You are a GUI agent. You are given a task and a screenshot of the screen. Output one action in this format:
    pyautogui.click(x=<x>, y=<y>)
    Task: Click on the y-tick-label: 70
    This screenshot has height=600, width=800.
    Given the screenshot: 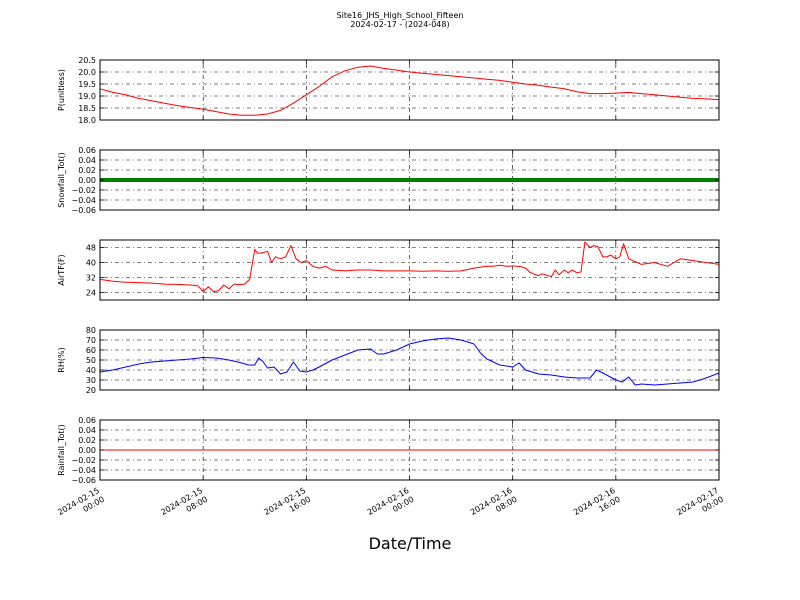 What is the action you would take?
    pyautogui.click(x=91, y=340)
    